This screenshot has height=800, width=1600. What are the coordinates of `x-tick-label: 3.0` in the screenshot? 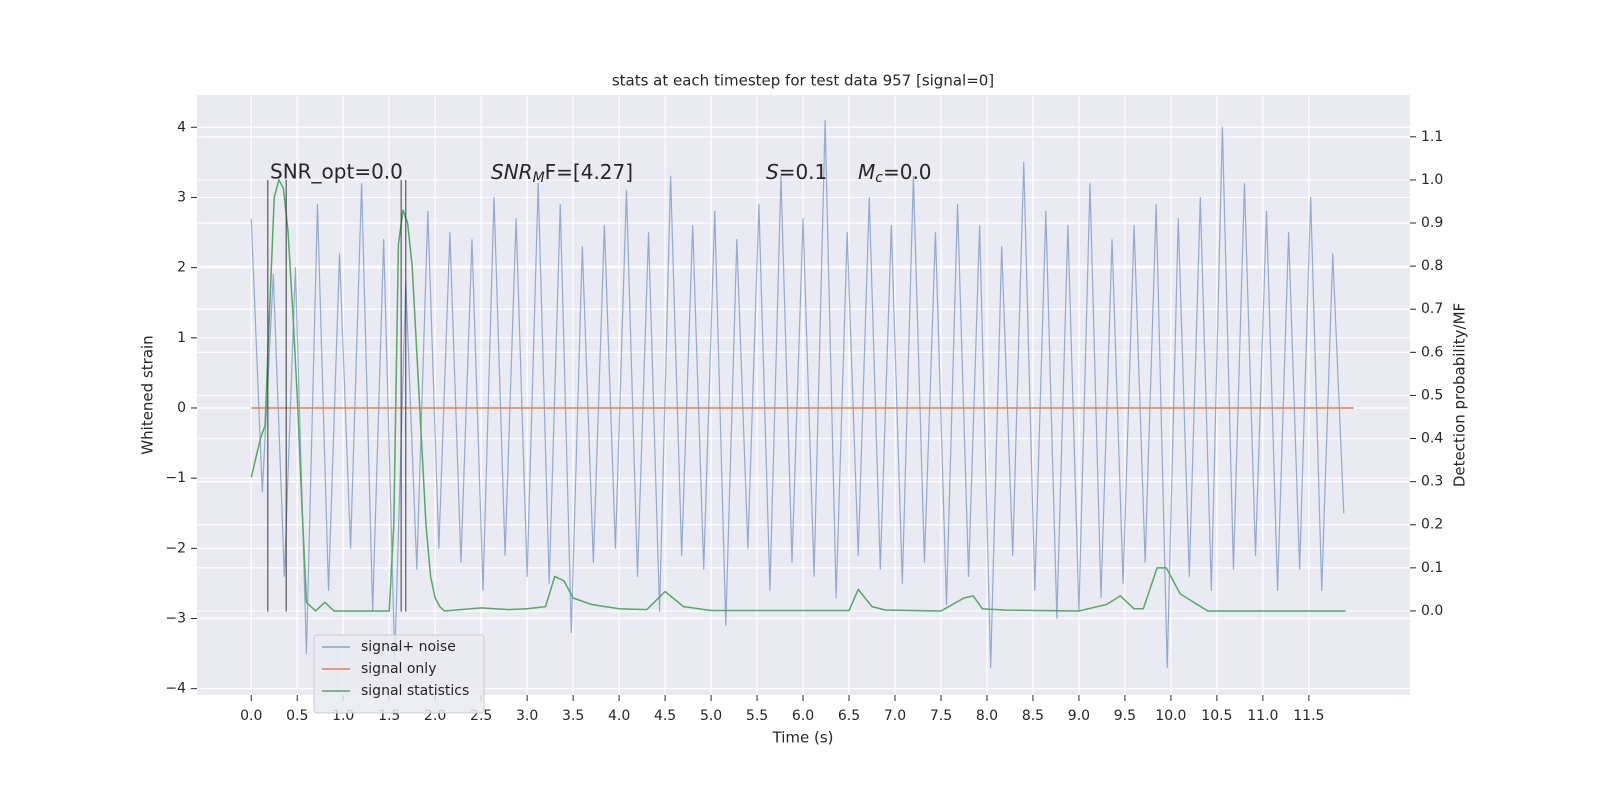 It's located at (527, 716).